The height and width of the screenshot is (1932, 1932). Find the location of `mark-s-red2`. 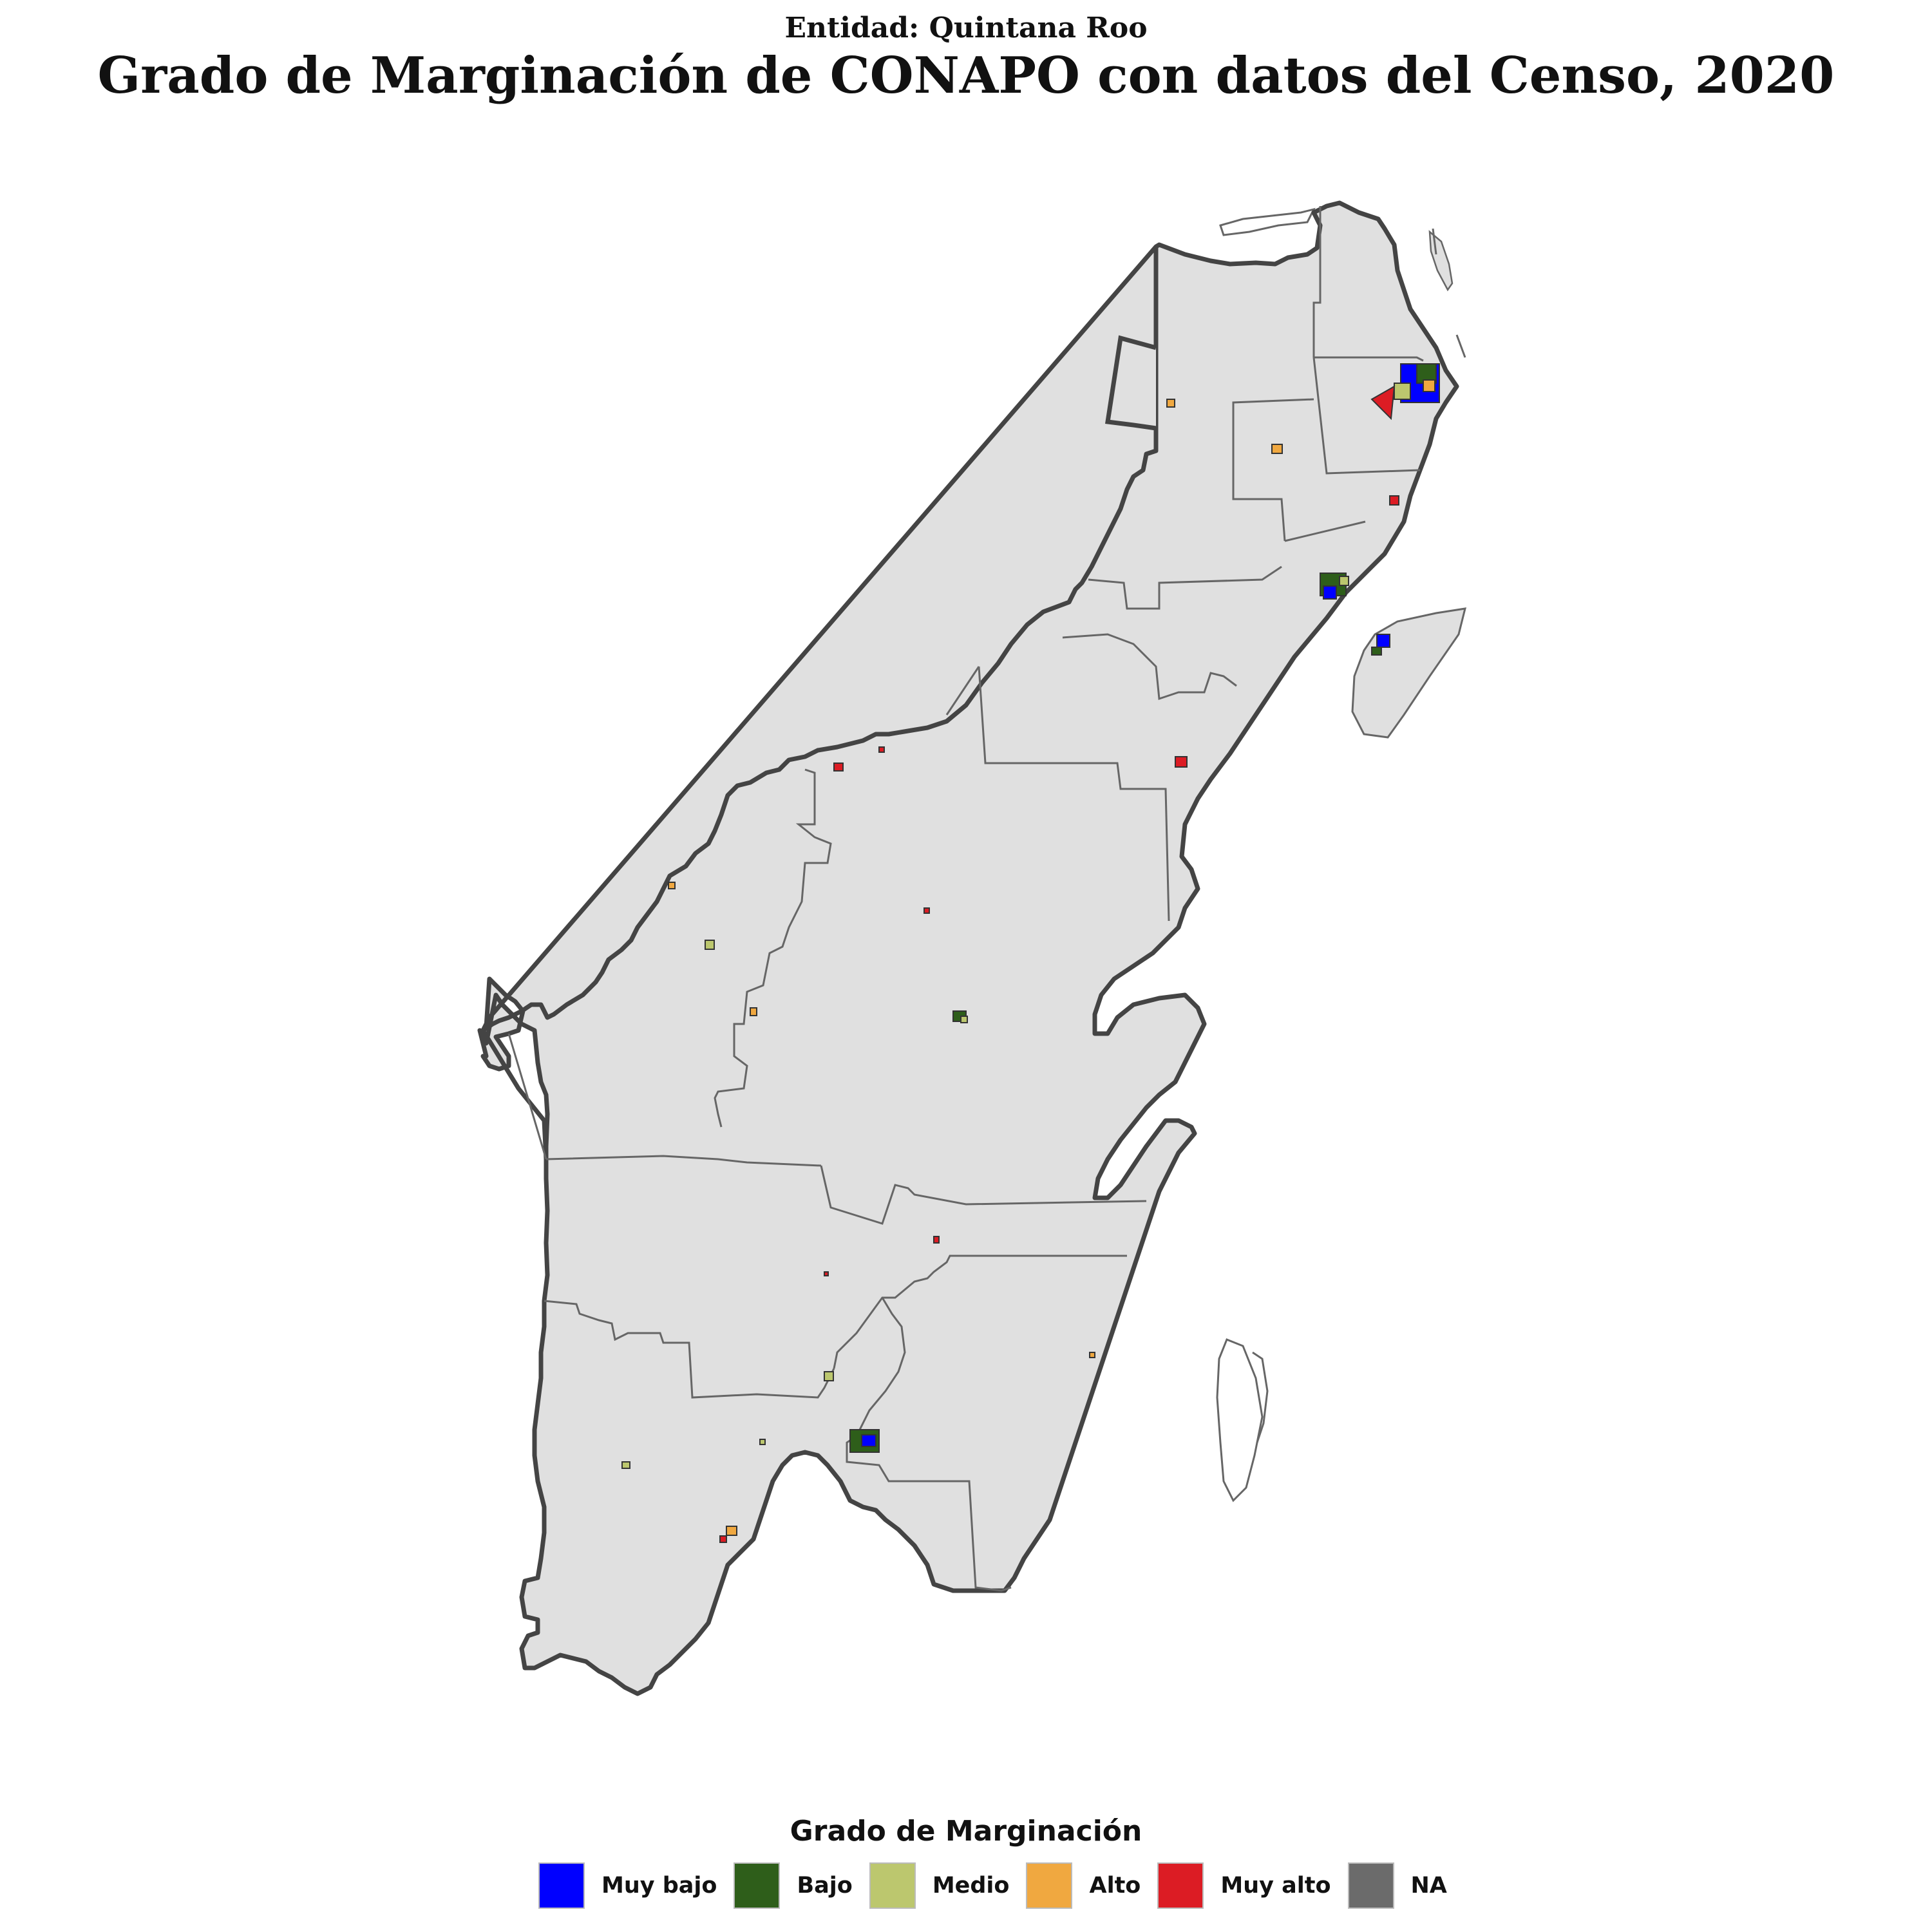

mark-s-red2 is located at coordinates (826, 1273).